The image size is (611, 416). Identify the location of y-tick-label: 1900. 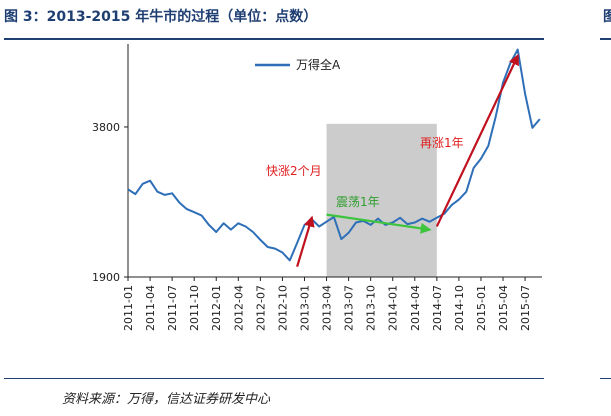
(106, 277).